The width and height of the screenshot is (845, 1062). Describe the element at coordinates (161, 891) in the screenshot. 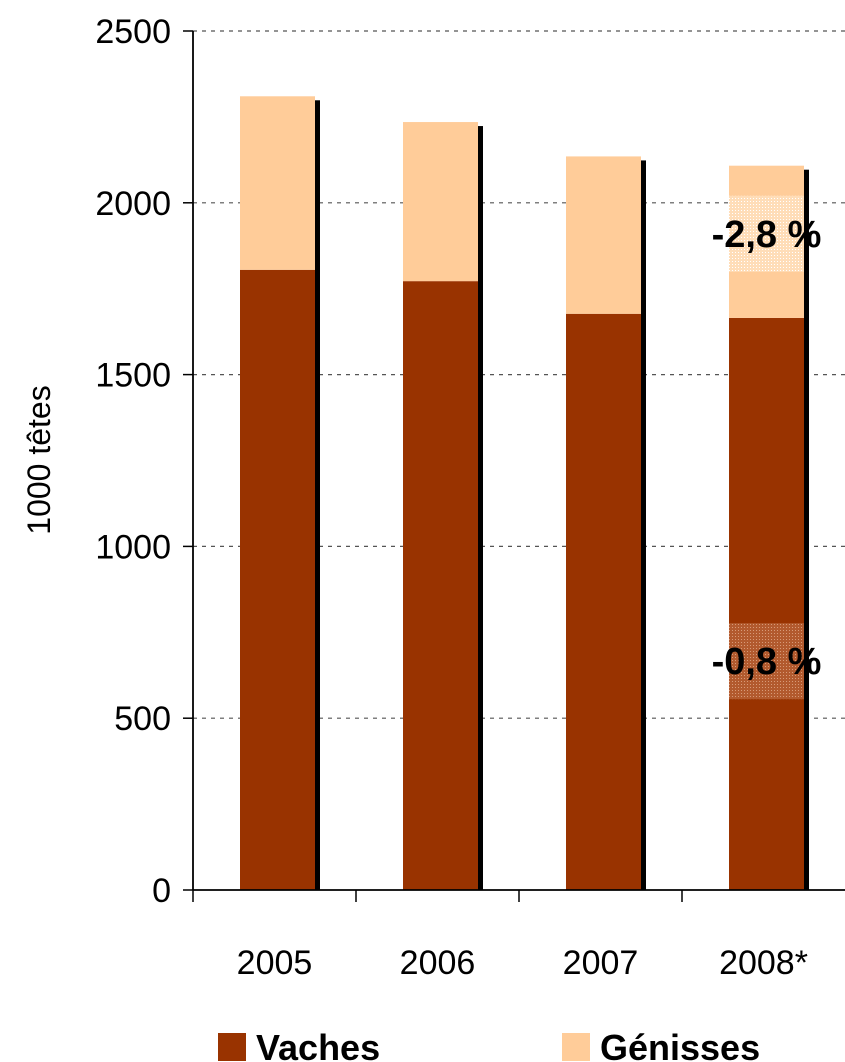

I see `y-tick-label: 0` at that location.